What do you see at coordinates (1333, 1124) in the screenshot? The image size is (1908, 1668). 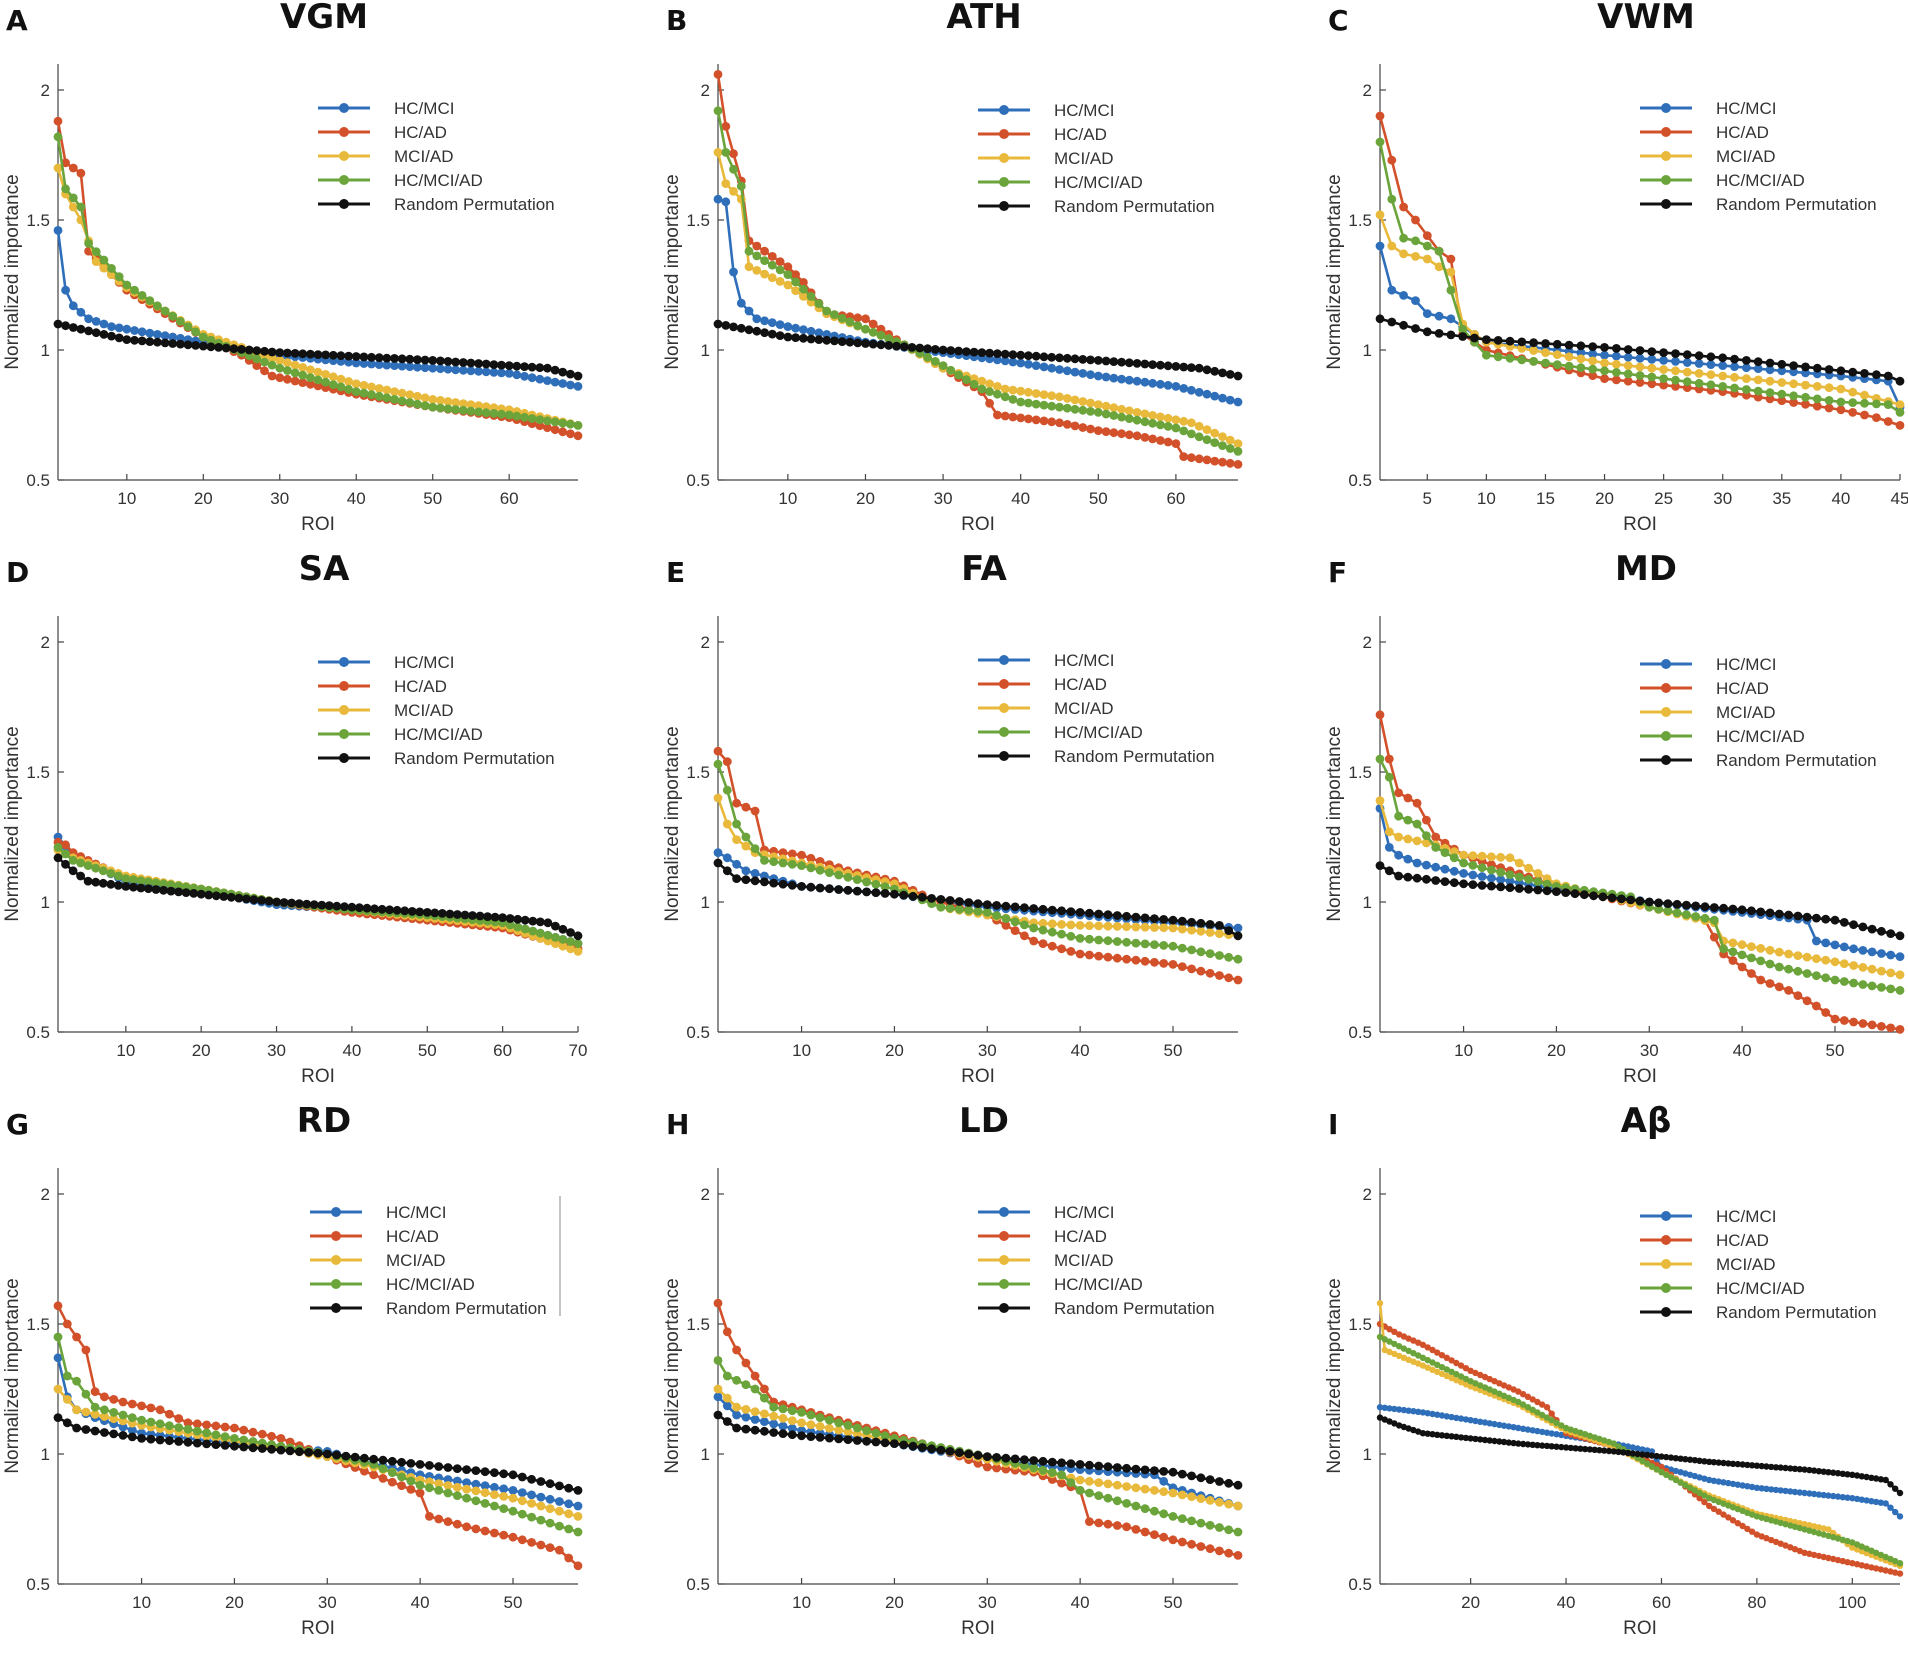 I see `panel-letter: I` at bounding box center [1333, 1124].